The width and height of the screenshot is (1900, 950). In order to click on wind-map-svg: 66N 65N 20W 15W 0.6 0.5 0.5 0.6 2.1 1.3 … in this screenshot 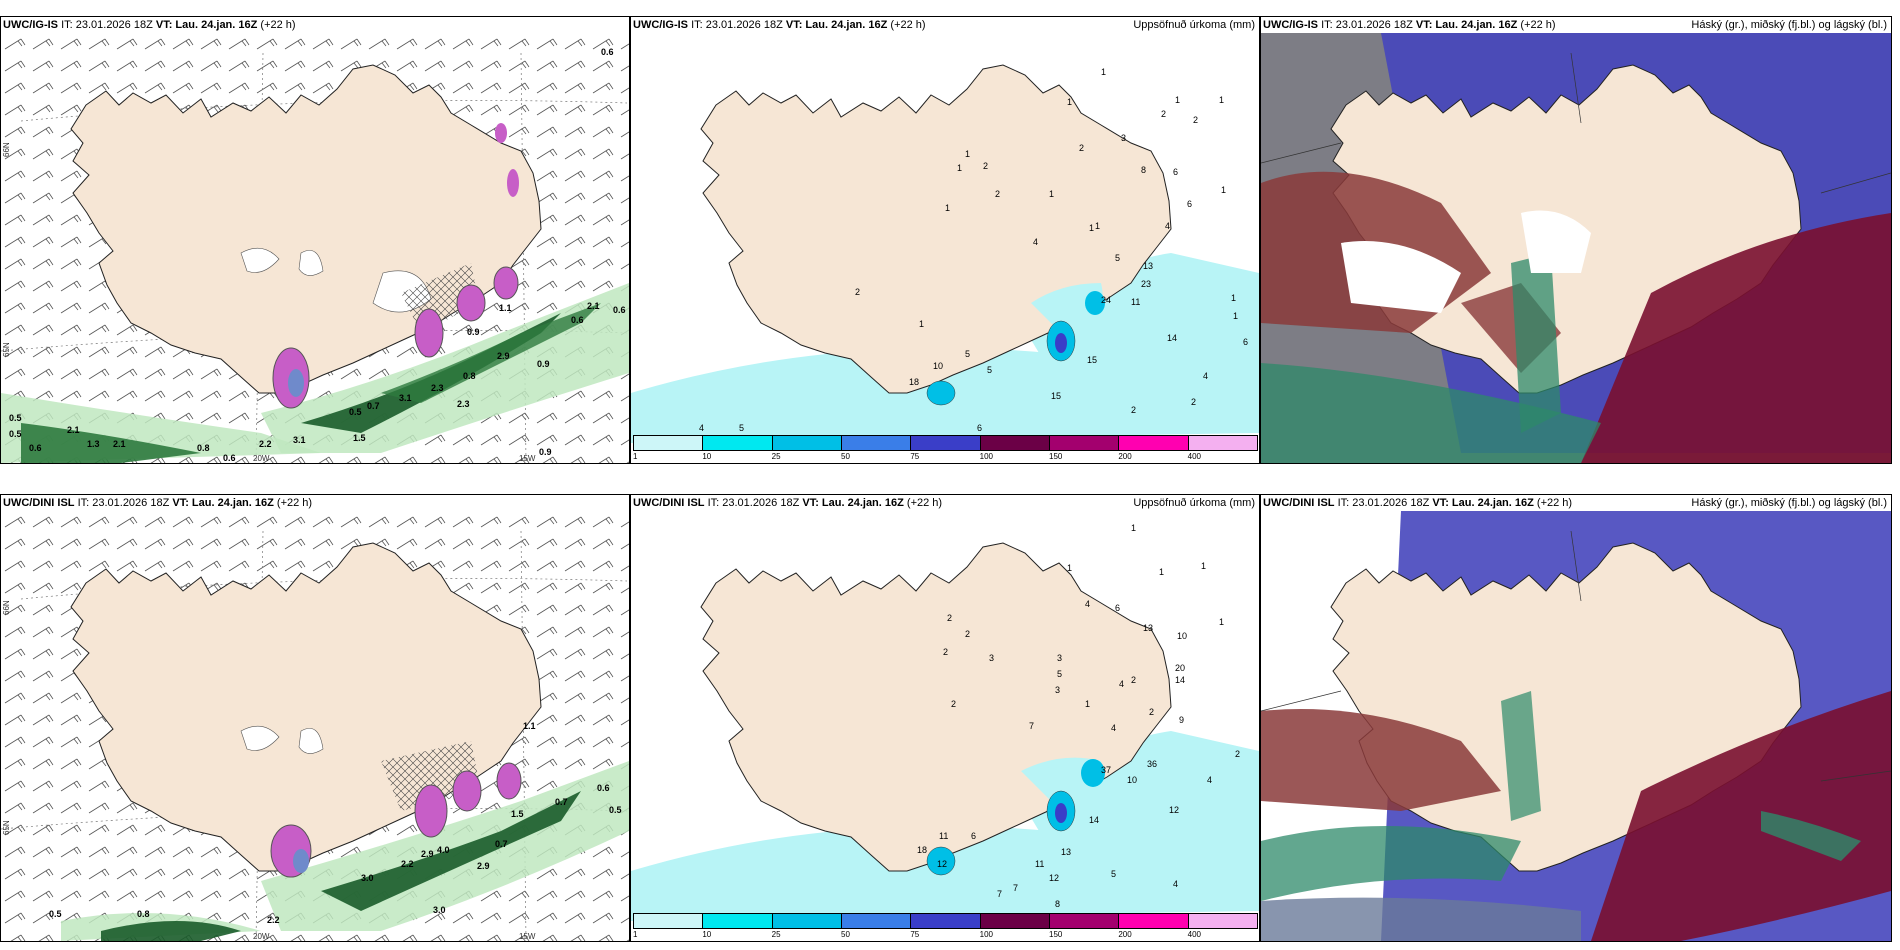, I will do `click(315, 248)`.